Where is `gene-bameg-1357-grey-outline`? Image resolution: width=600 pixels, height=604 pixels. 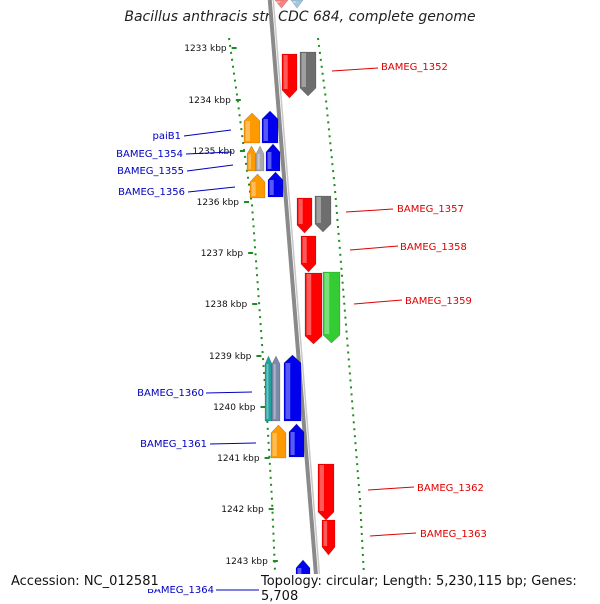
gene-bameg-1357-grey-outline is located at coordinates (323, 214).